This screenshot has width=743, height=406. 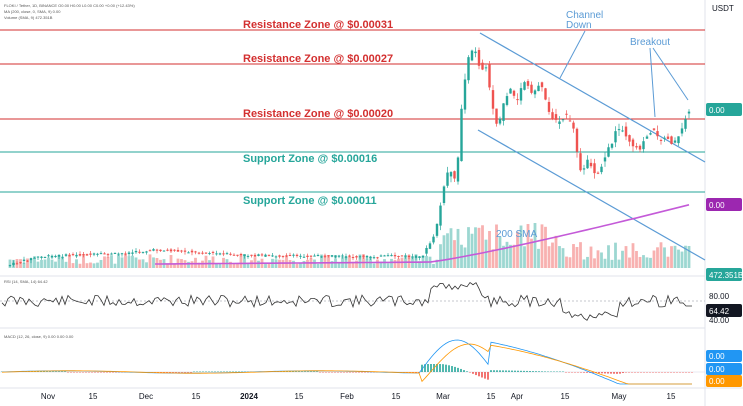 I want to click on price-badge, so click(x=724, y=204).